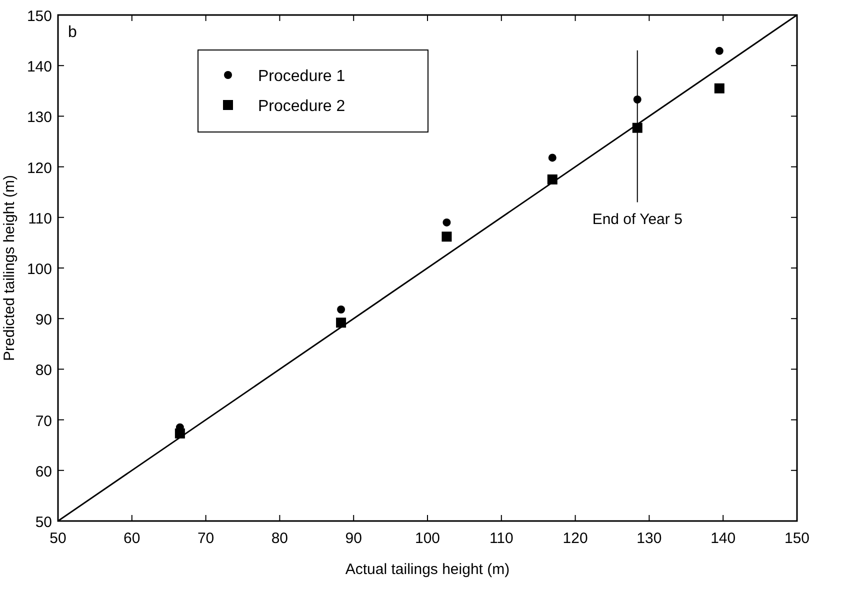 The image size is (850, 614). Describe the element at coordinates (43, 522) in the screenshot. I see `y-tick-label: 50` at that location.